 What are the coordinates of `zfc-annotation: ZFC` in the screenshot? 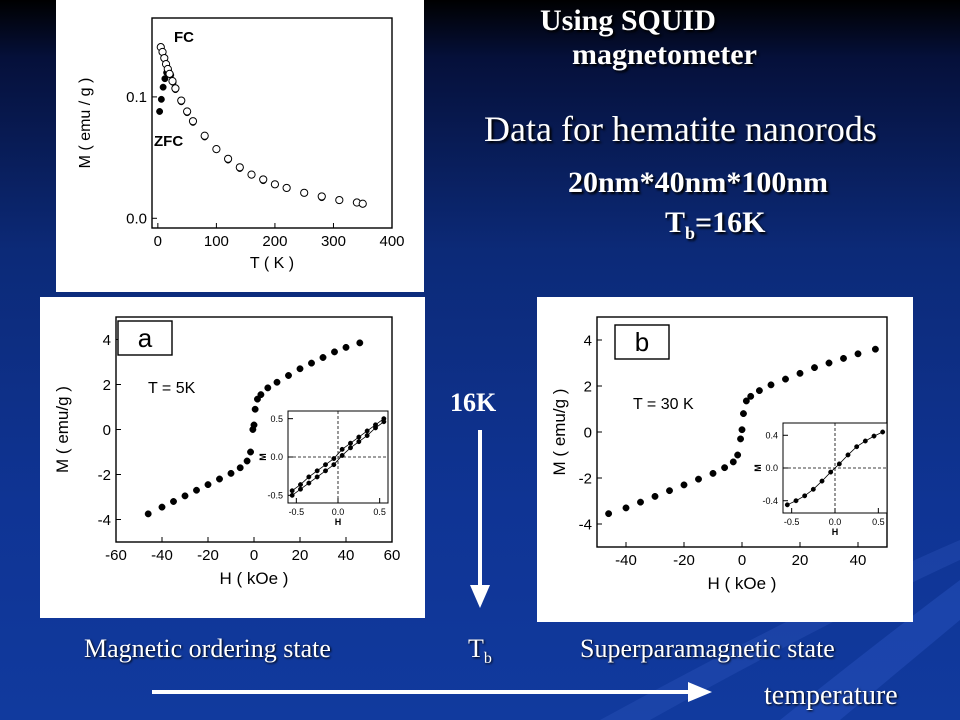 It's located at (168, 141).